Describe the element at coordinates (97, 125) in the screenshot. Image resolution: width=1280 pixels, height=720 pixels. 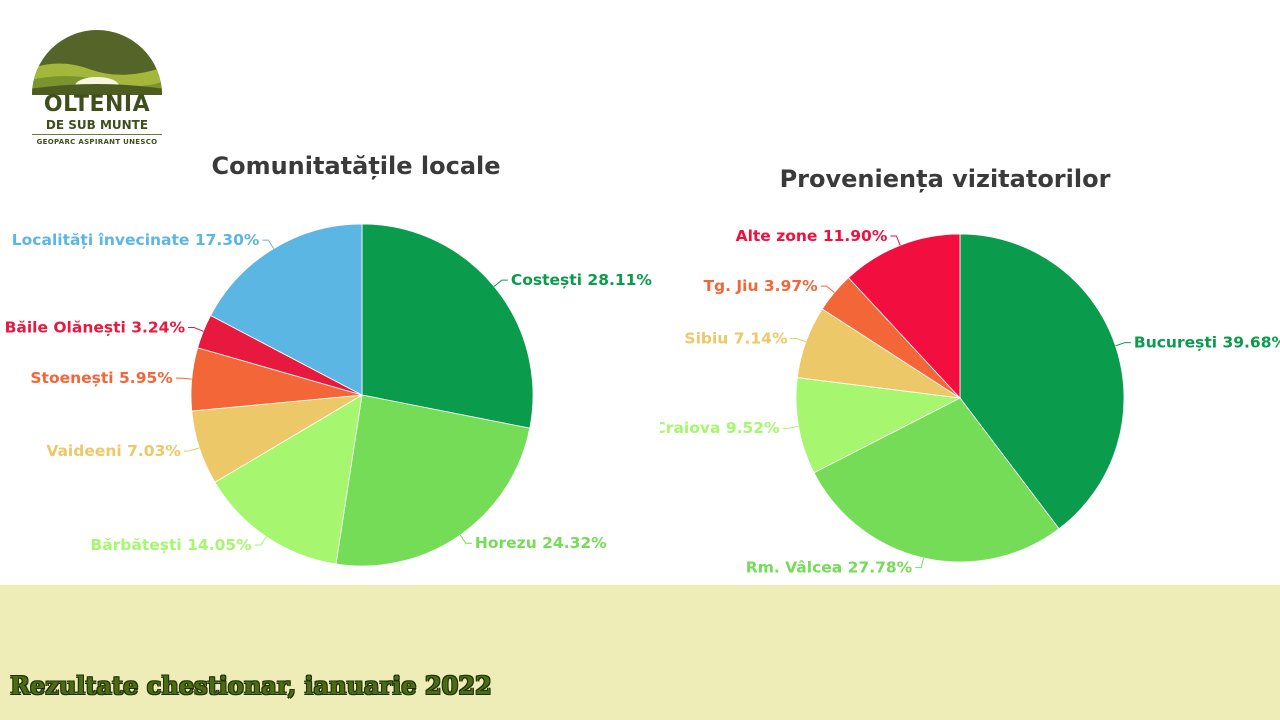
I see `logo-subtitle: DE SUB MUNTE` at that location.